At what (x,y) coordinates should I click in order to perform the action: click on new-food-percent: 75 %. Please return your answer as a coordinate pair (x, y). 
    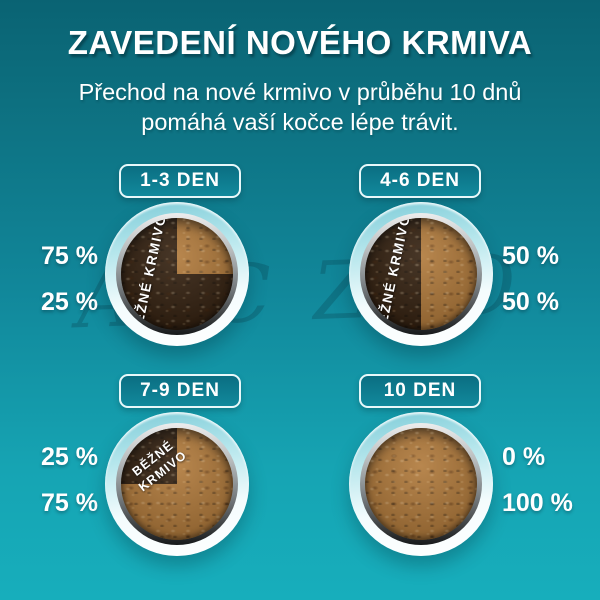
    Looking at the image, I should click on (69, 503).